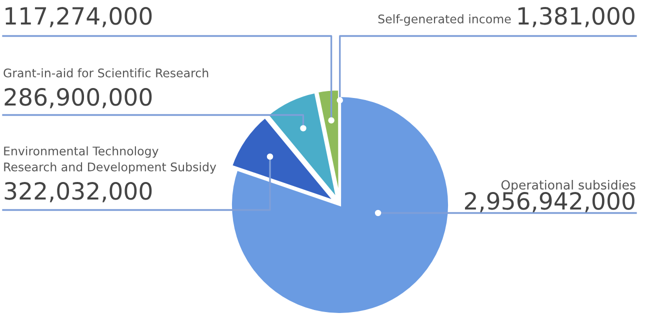  Describe the element at coordinates (576, 17) in the screenshot. I see `data-label: 1,381,000` at that location.